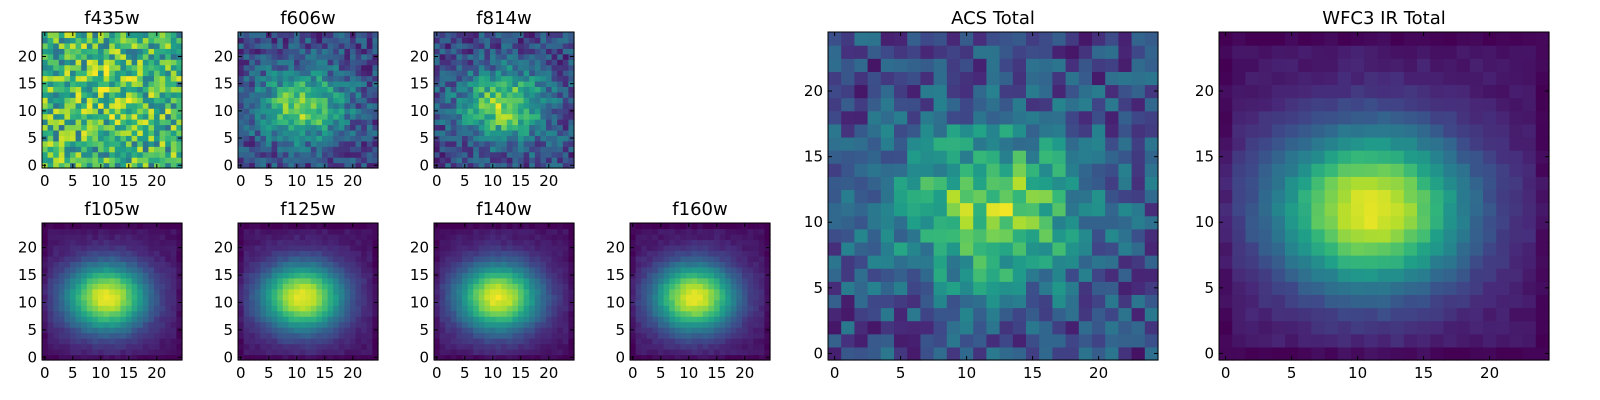 The image size is (1600, 400). What do you see at coordinates (241, 373) in the screenshot?
I see `x-tick-label: 0` at bounding box center [241, 373].